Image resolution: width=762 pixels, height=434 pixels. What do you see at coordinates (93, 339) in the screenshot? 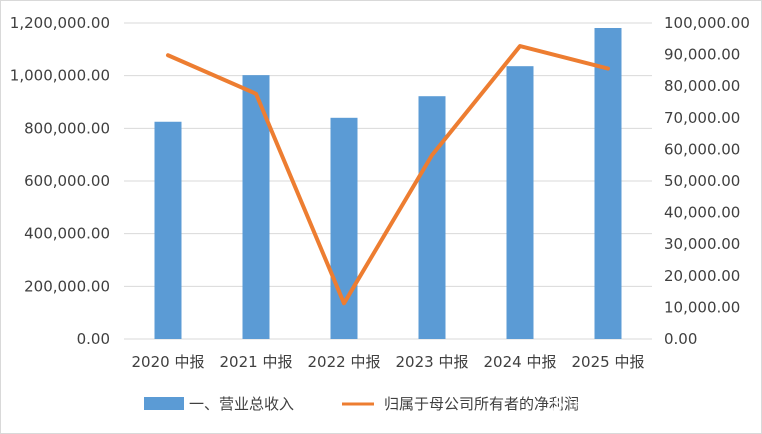
I see `left-tick-label: 0.00` at bounding box center [93, 339].